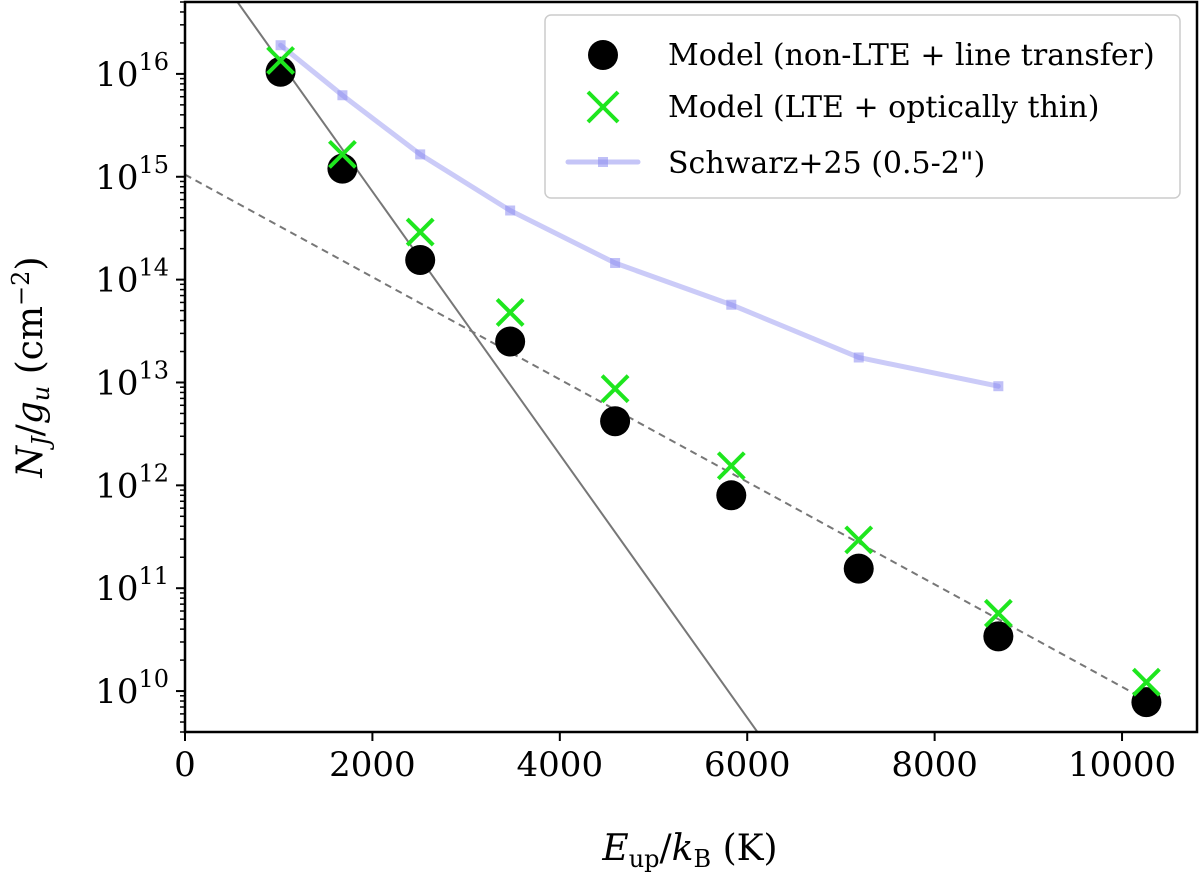 The height and width of the screenshot is (872, 1200). Describe the element at coordinates (934, 765) in the screenshot. I see `x-tick-label: 8000` at that location.